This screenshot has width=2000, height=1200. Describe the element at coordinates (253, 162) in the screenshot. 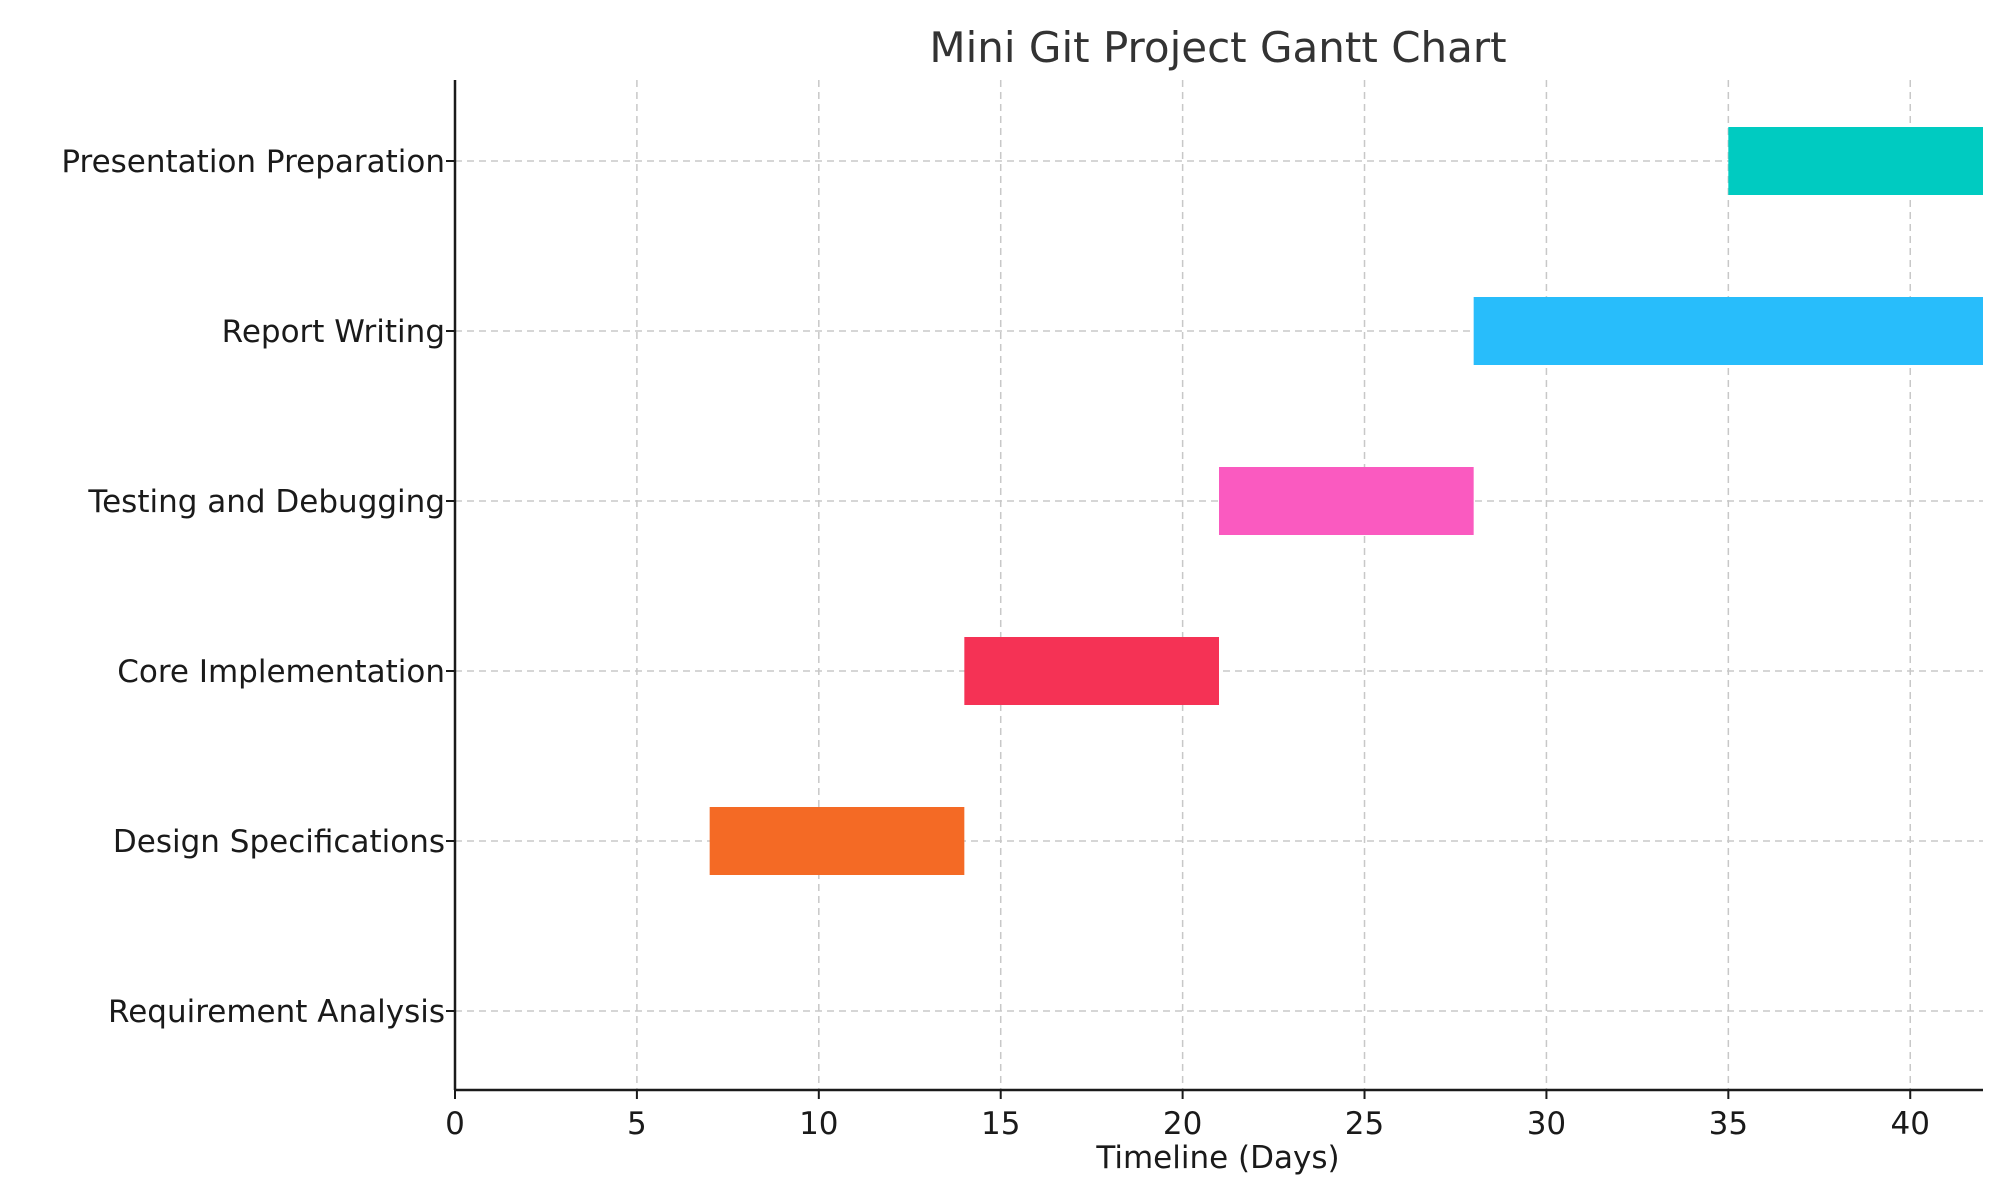

I see `task-label: Presentation Preparation` at that location.